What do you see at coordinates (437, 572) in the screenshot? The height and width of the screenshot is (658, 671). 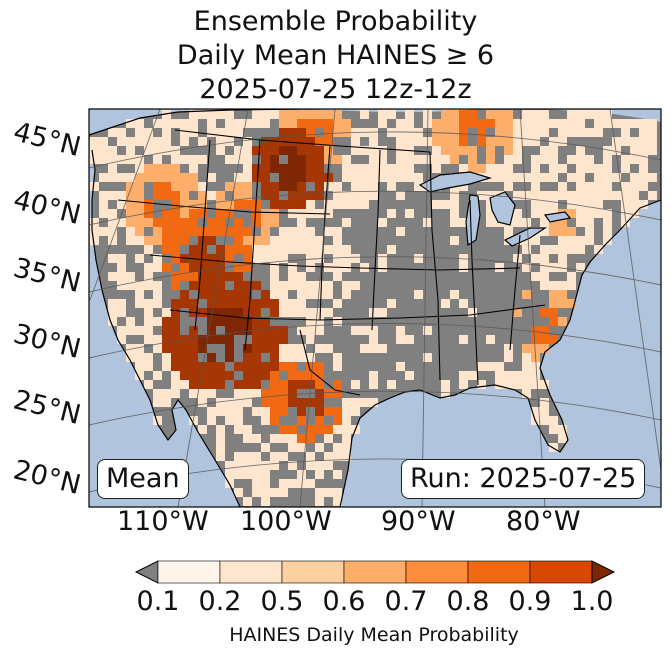 I see `colorbar-segment` at bounding box center [437, 572].